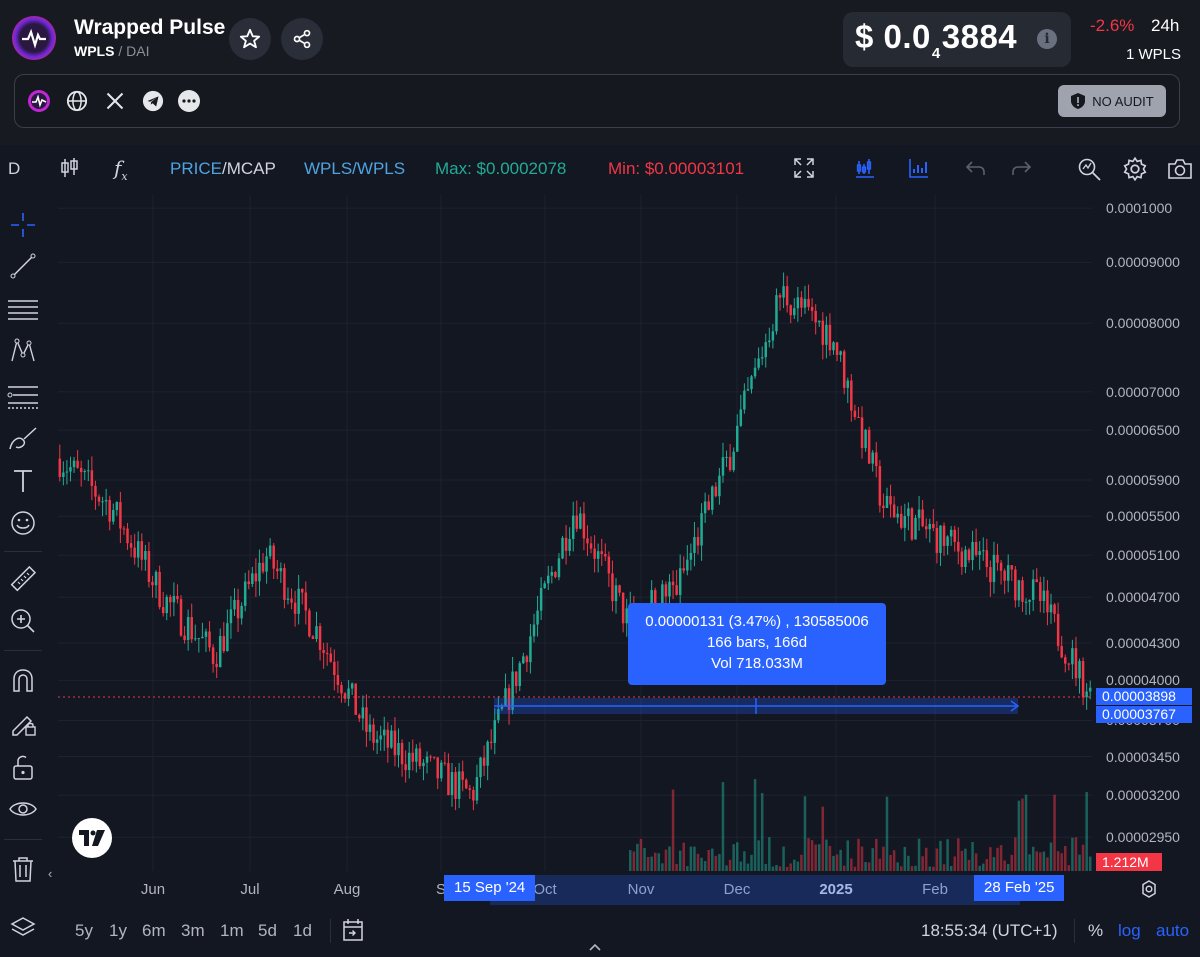  What do you see at coordinates (1172, 931) in the screenshot?
I see `auto-scale-toggle: auto` at bounding box center [1172, 931].